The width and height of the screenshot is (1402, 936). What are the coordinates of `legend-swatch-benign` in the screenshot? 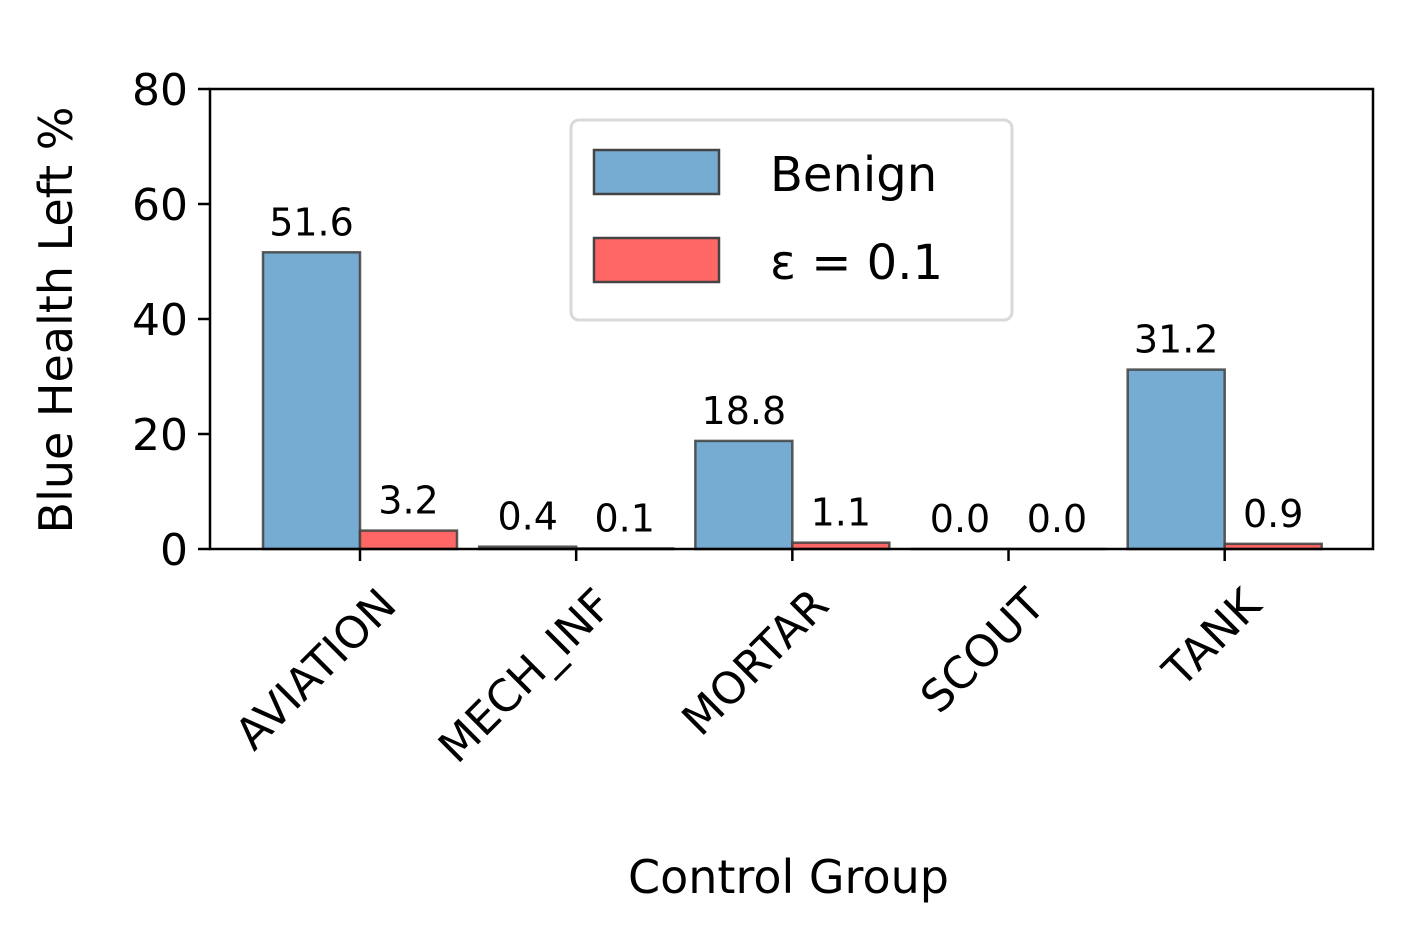 It's located at (656, 172).